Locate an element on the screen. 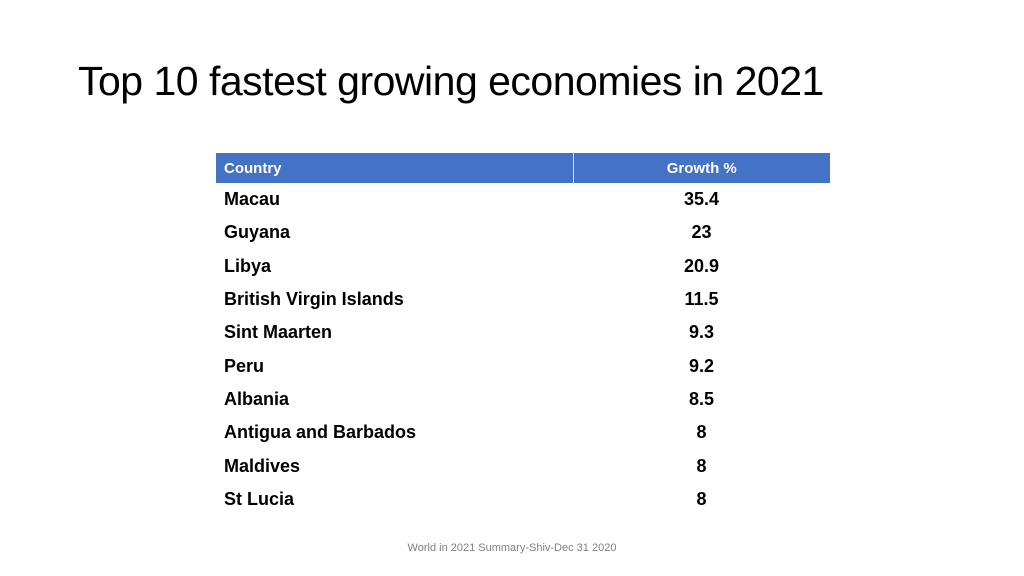  table-header-row: Country Growth % is located at coordinates (523, 168).